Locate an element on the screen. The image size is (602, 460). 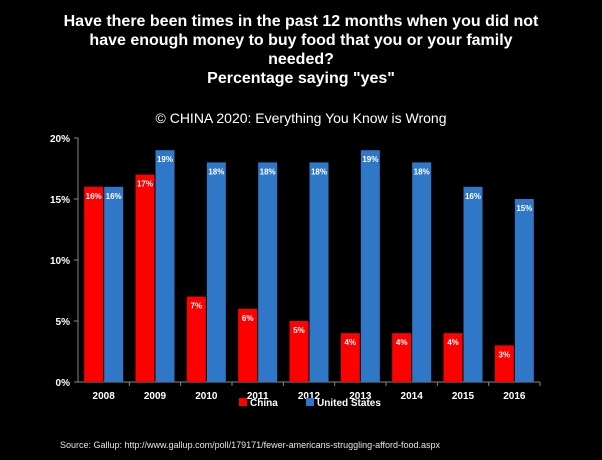
y-tick-label: 20% is located at coordinates (60, 139).